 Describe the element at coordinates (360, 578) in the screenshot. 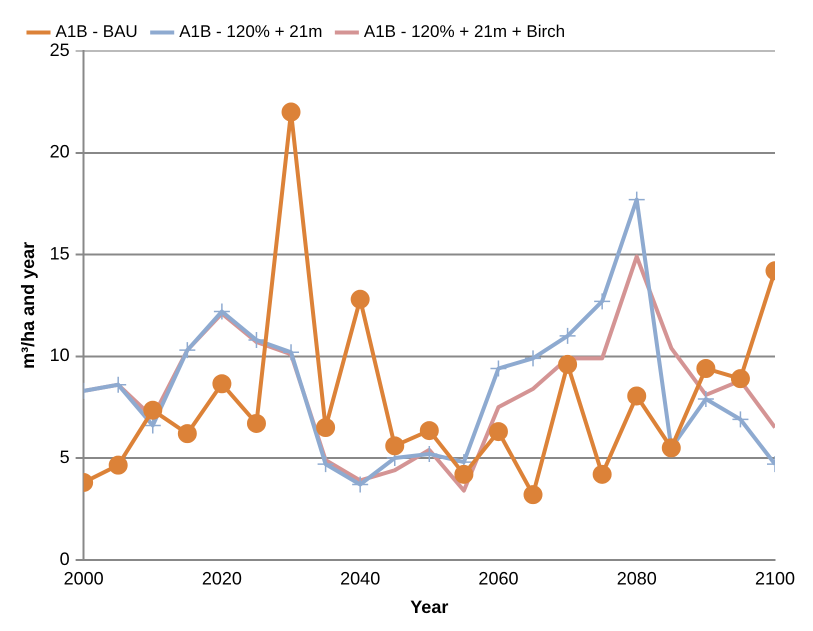

I see `x-tick-label: 2040` at that location.